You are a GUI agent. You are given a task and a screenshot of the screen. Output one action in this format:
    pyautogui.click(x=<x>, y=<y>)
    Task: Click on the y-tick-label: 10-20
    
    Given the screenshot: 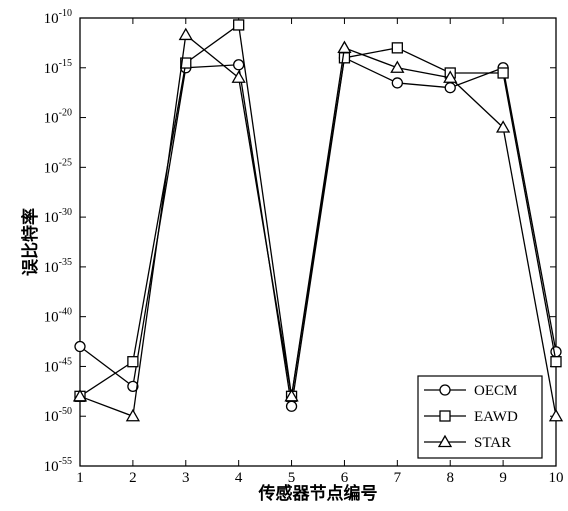 What is the action you would take?
    pyautogui.click(x=58, y=117)
    